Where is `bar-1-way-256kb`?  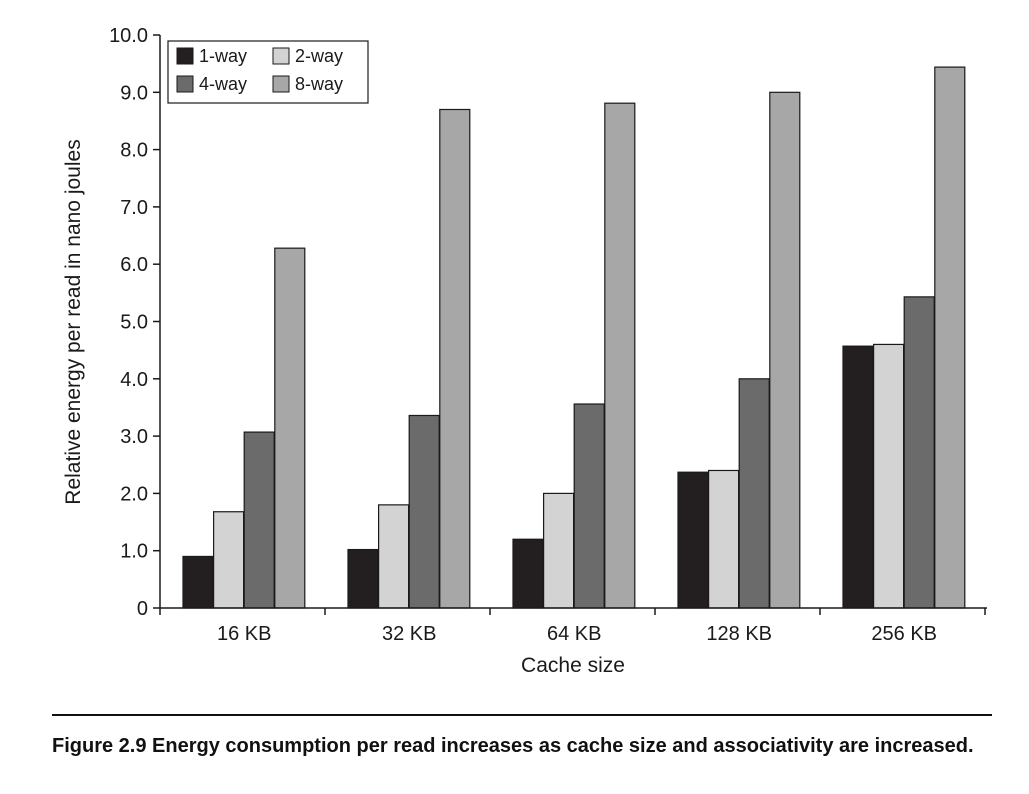
bar-1-way-256kb is located at coordinates (858, 477).